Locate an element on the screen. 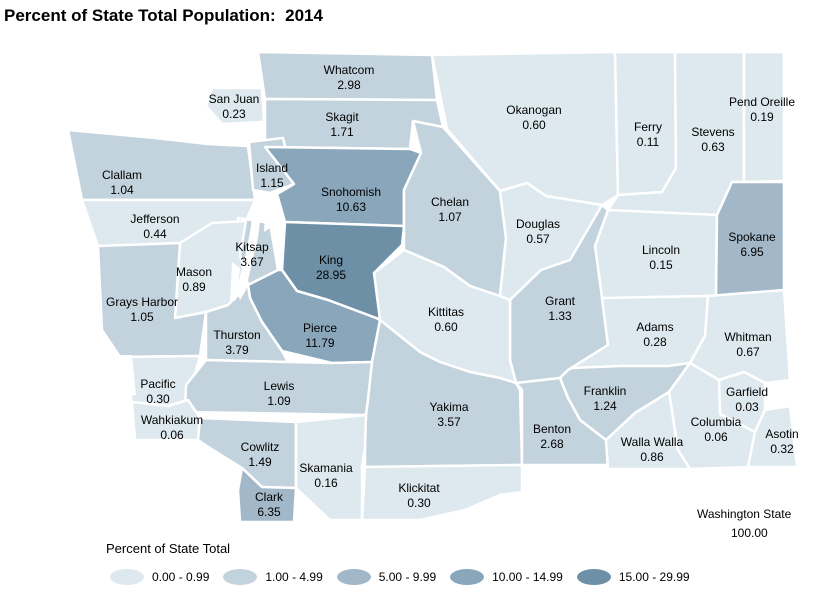  county-skamania is located at coordinates (331, 467).